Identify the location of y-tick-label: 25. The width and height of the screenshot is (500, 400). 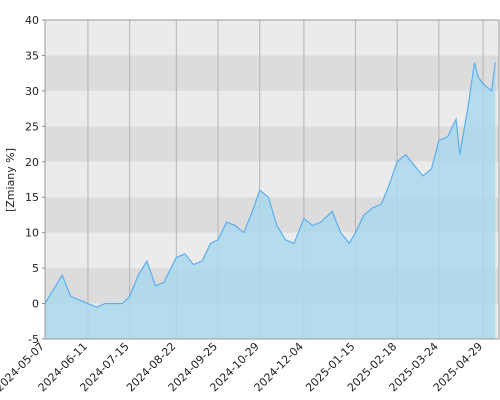
(32, 126).